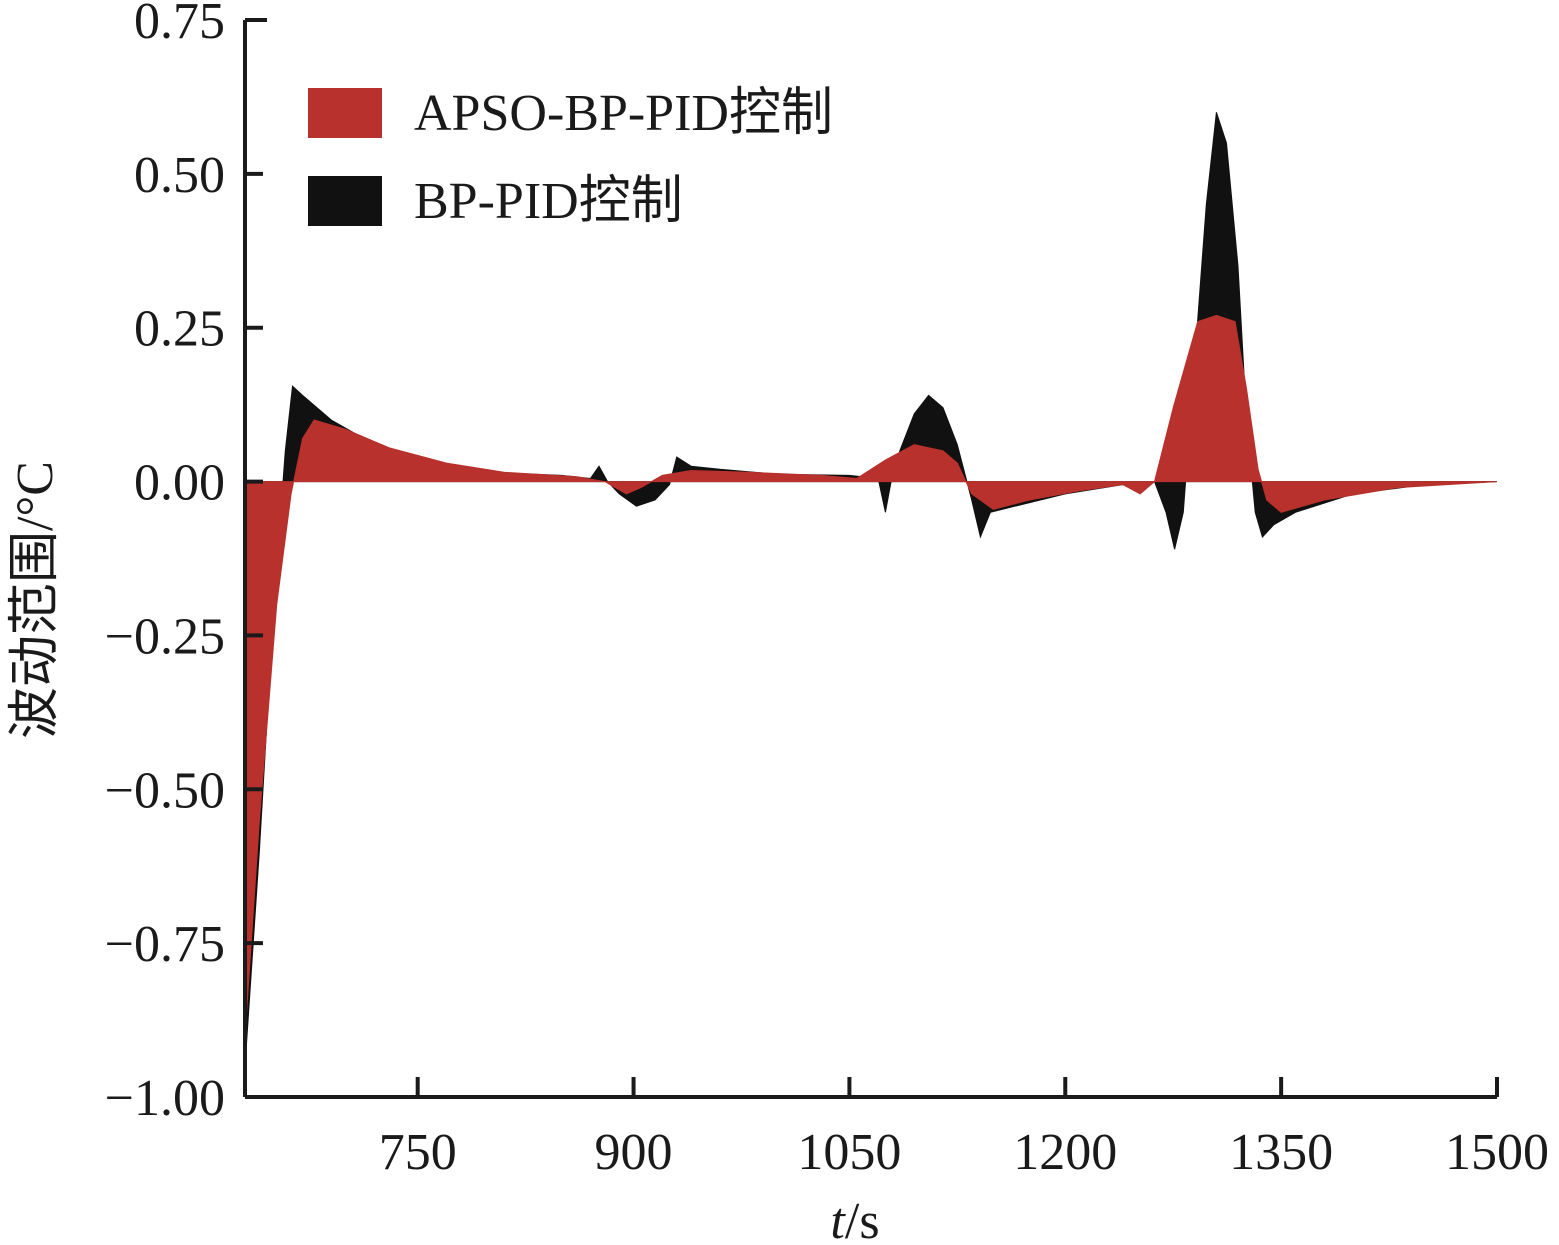  I want to click on y-tick-label: −0.50, so click(165, 790).